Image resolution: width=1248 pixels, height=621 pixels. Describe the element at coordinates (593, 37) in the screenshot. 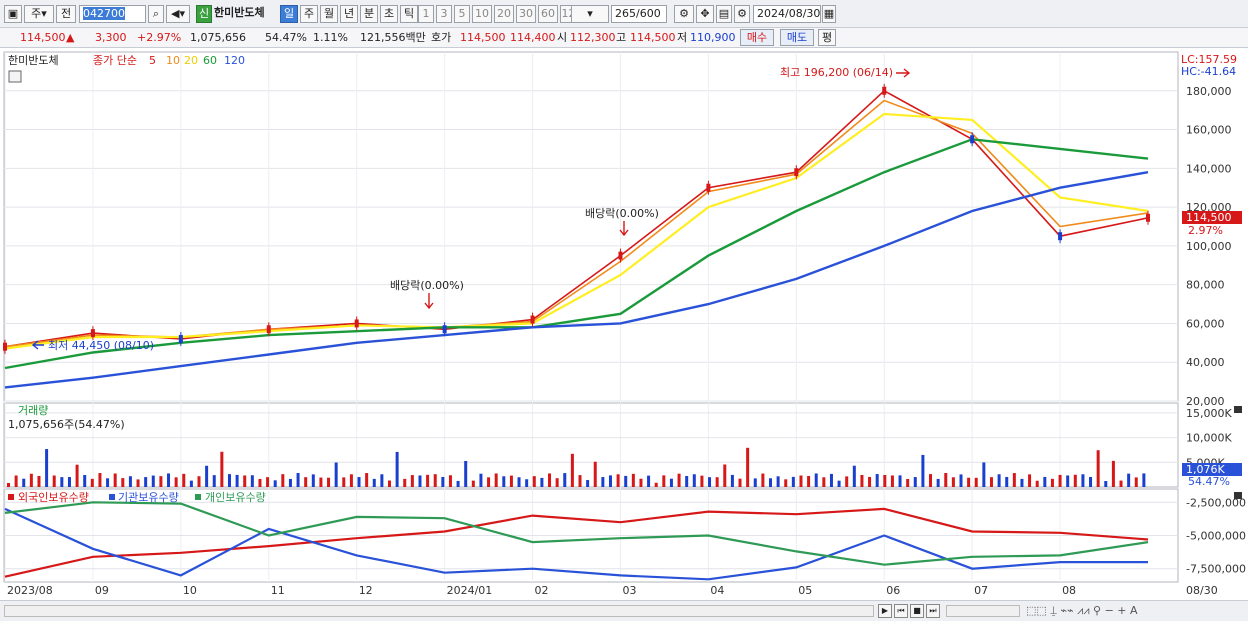

I see `open-value: 112,300` at that location.